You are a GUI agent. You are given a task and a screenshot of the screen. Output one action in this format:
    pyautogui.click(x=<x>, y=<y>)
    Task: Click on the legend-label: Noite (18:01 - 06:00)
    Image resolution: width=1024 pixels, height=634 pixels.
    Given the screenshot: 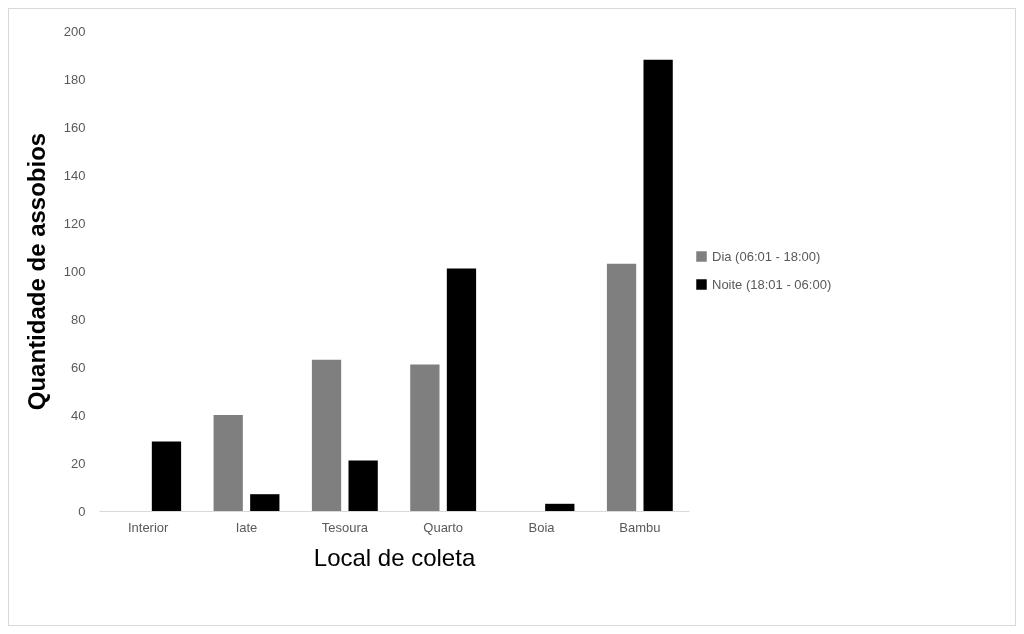 What is the action you would take?
    pyautogui.click(x=772, y=284)
    